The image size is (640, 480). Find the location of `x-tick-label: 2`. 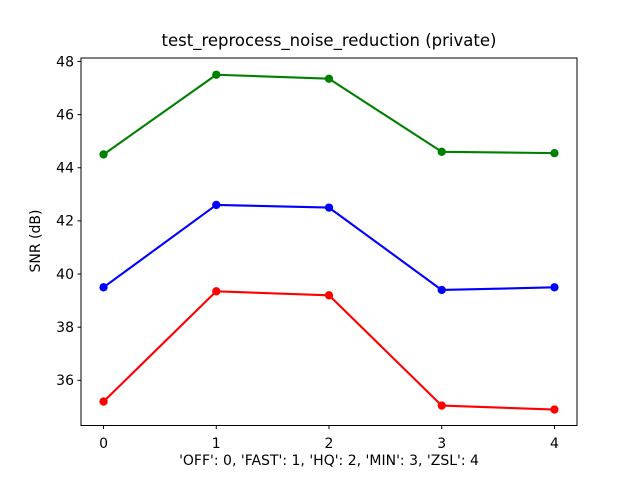

x-tick-label: 2 is located at coordinates (329, 444).